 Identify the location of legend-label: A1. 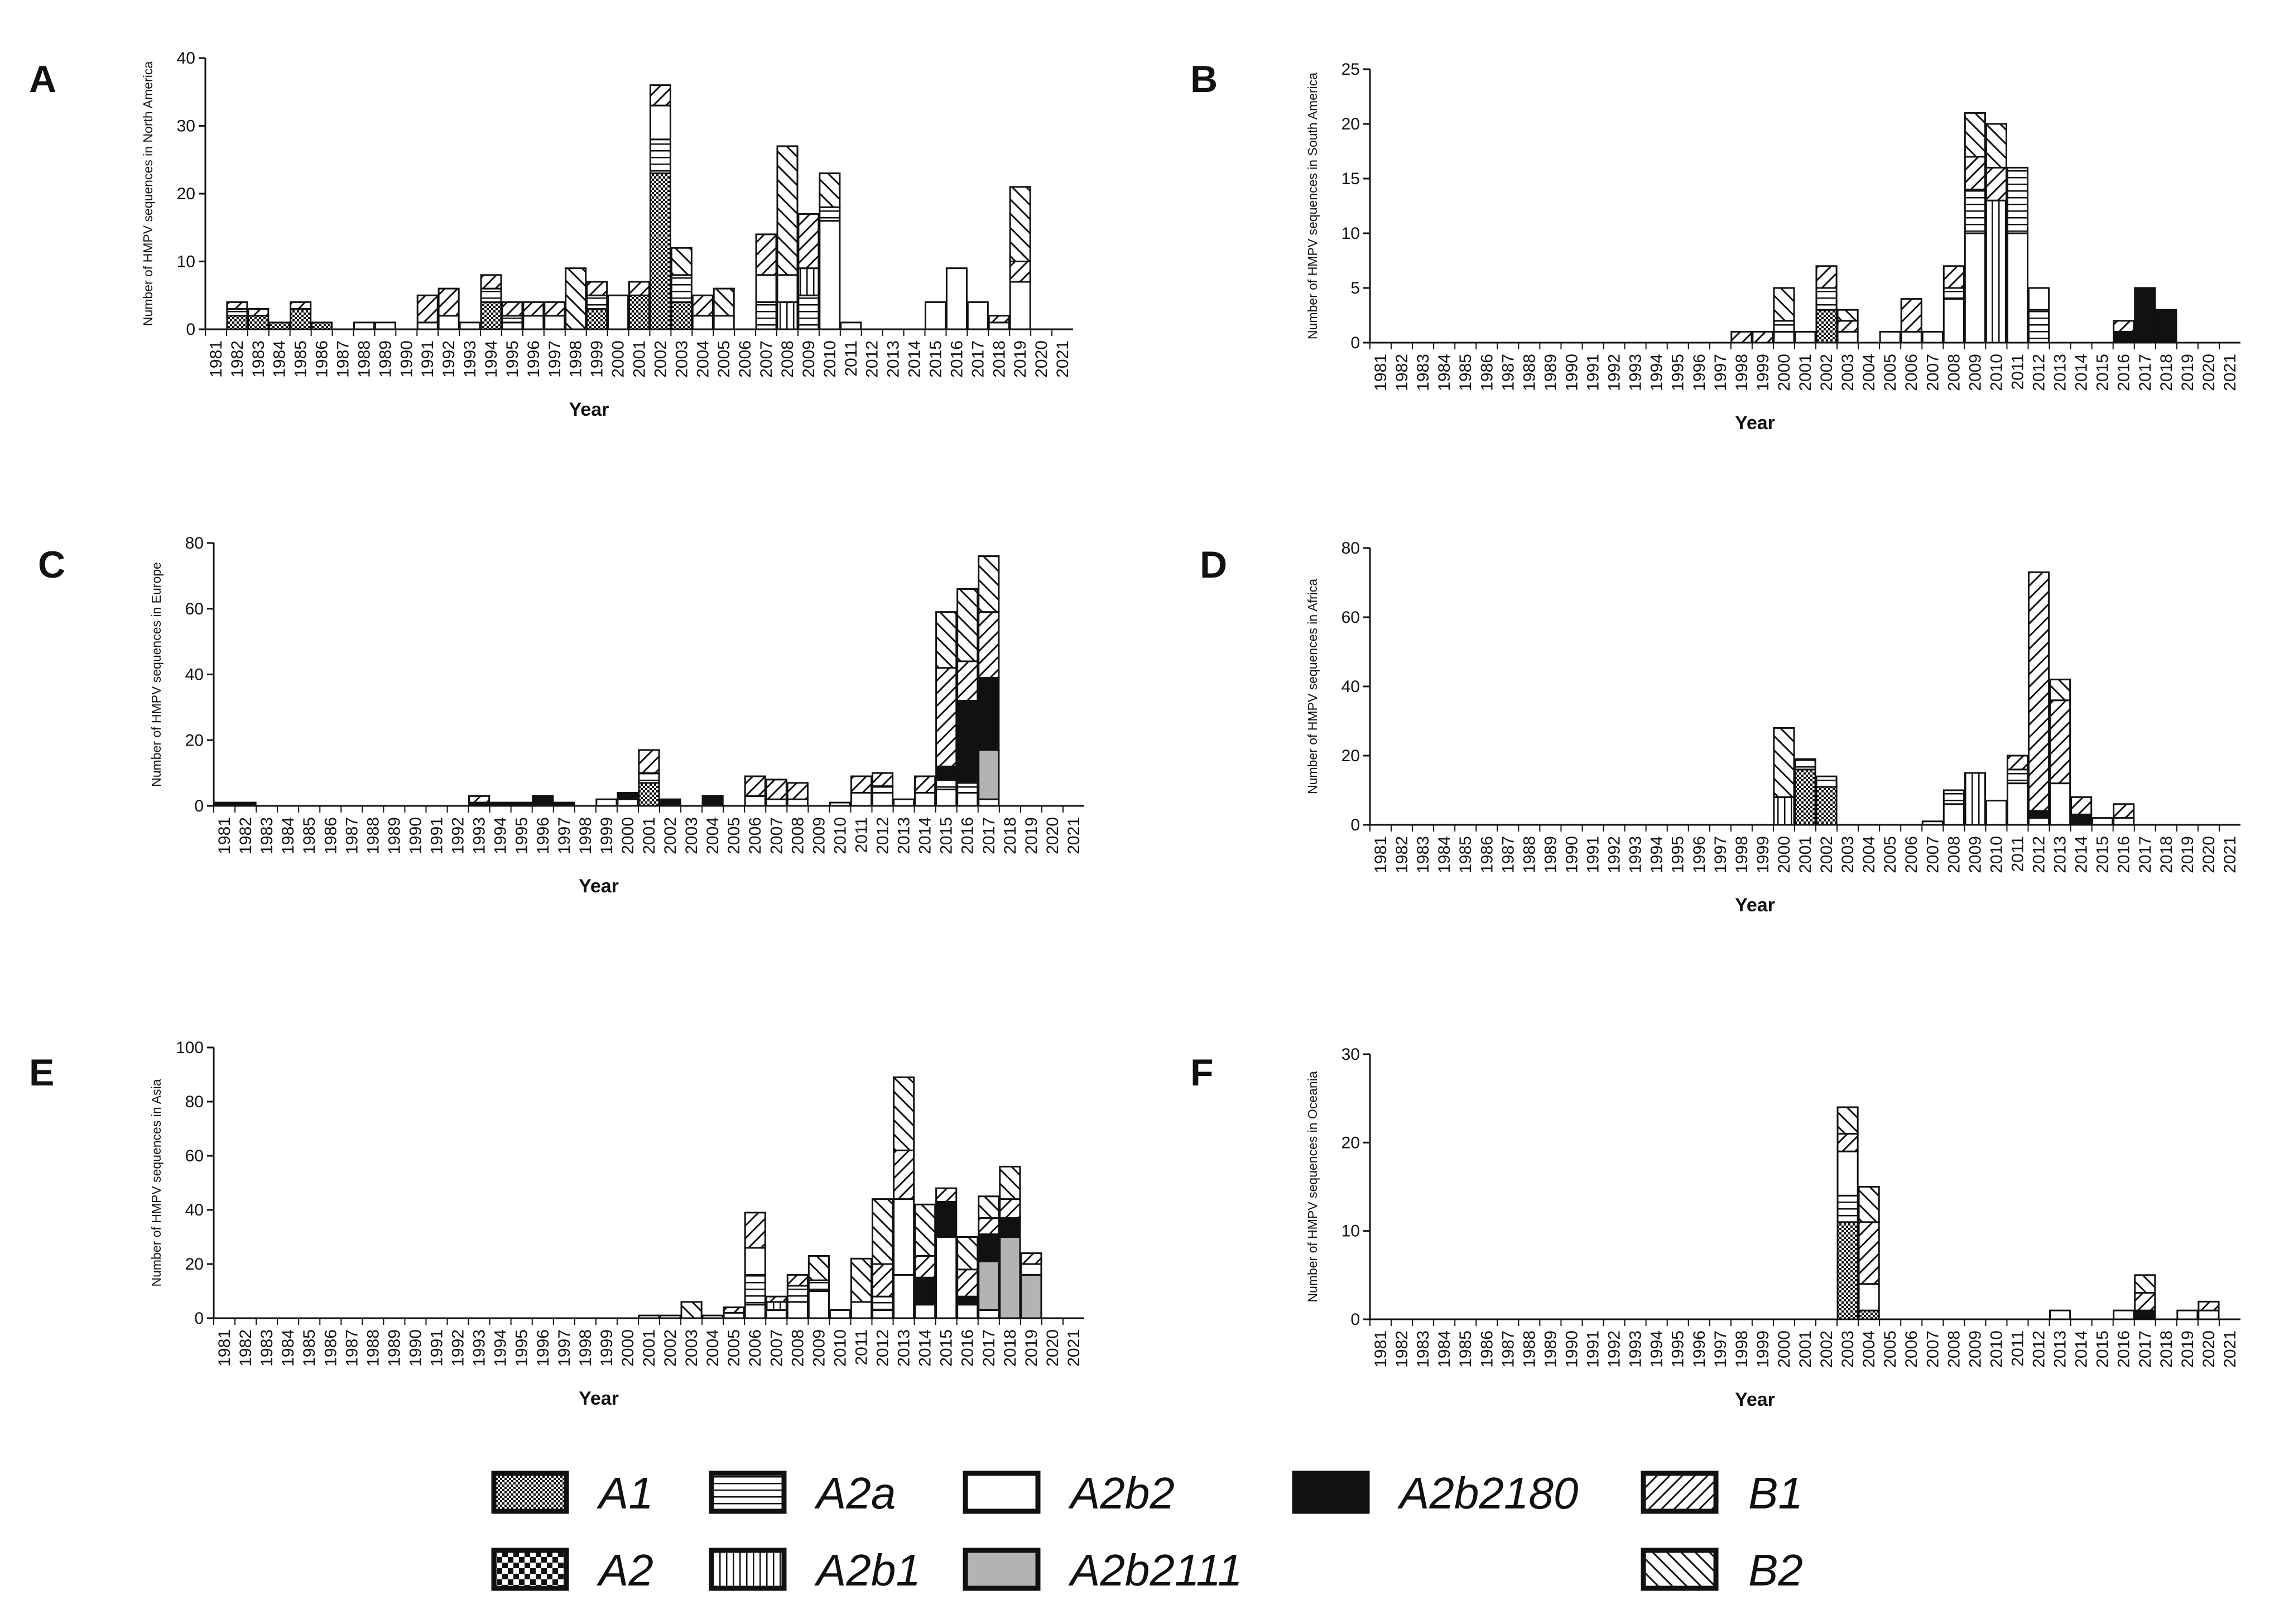
(625, 1493).